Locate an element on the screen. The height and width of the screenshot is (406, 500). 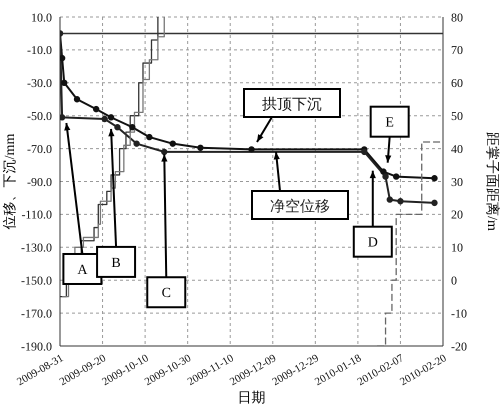
x-axis-title: 日期 is located at coordinates (252, 398).